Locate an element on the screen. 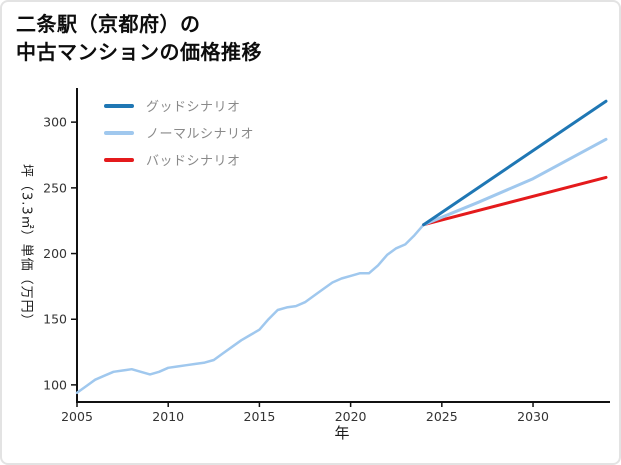  series-line-bad is located at coordinates (515, 201).